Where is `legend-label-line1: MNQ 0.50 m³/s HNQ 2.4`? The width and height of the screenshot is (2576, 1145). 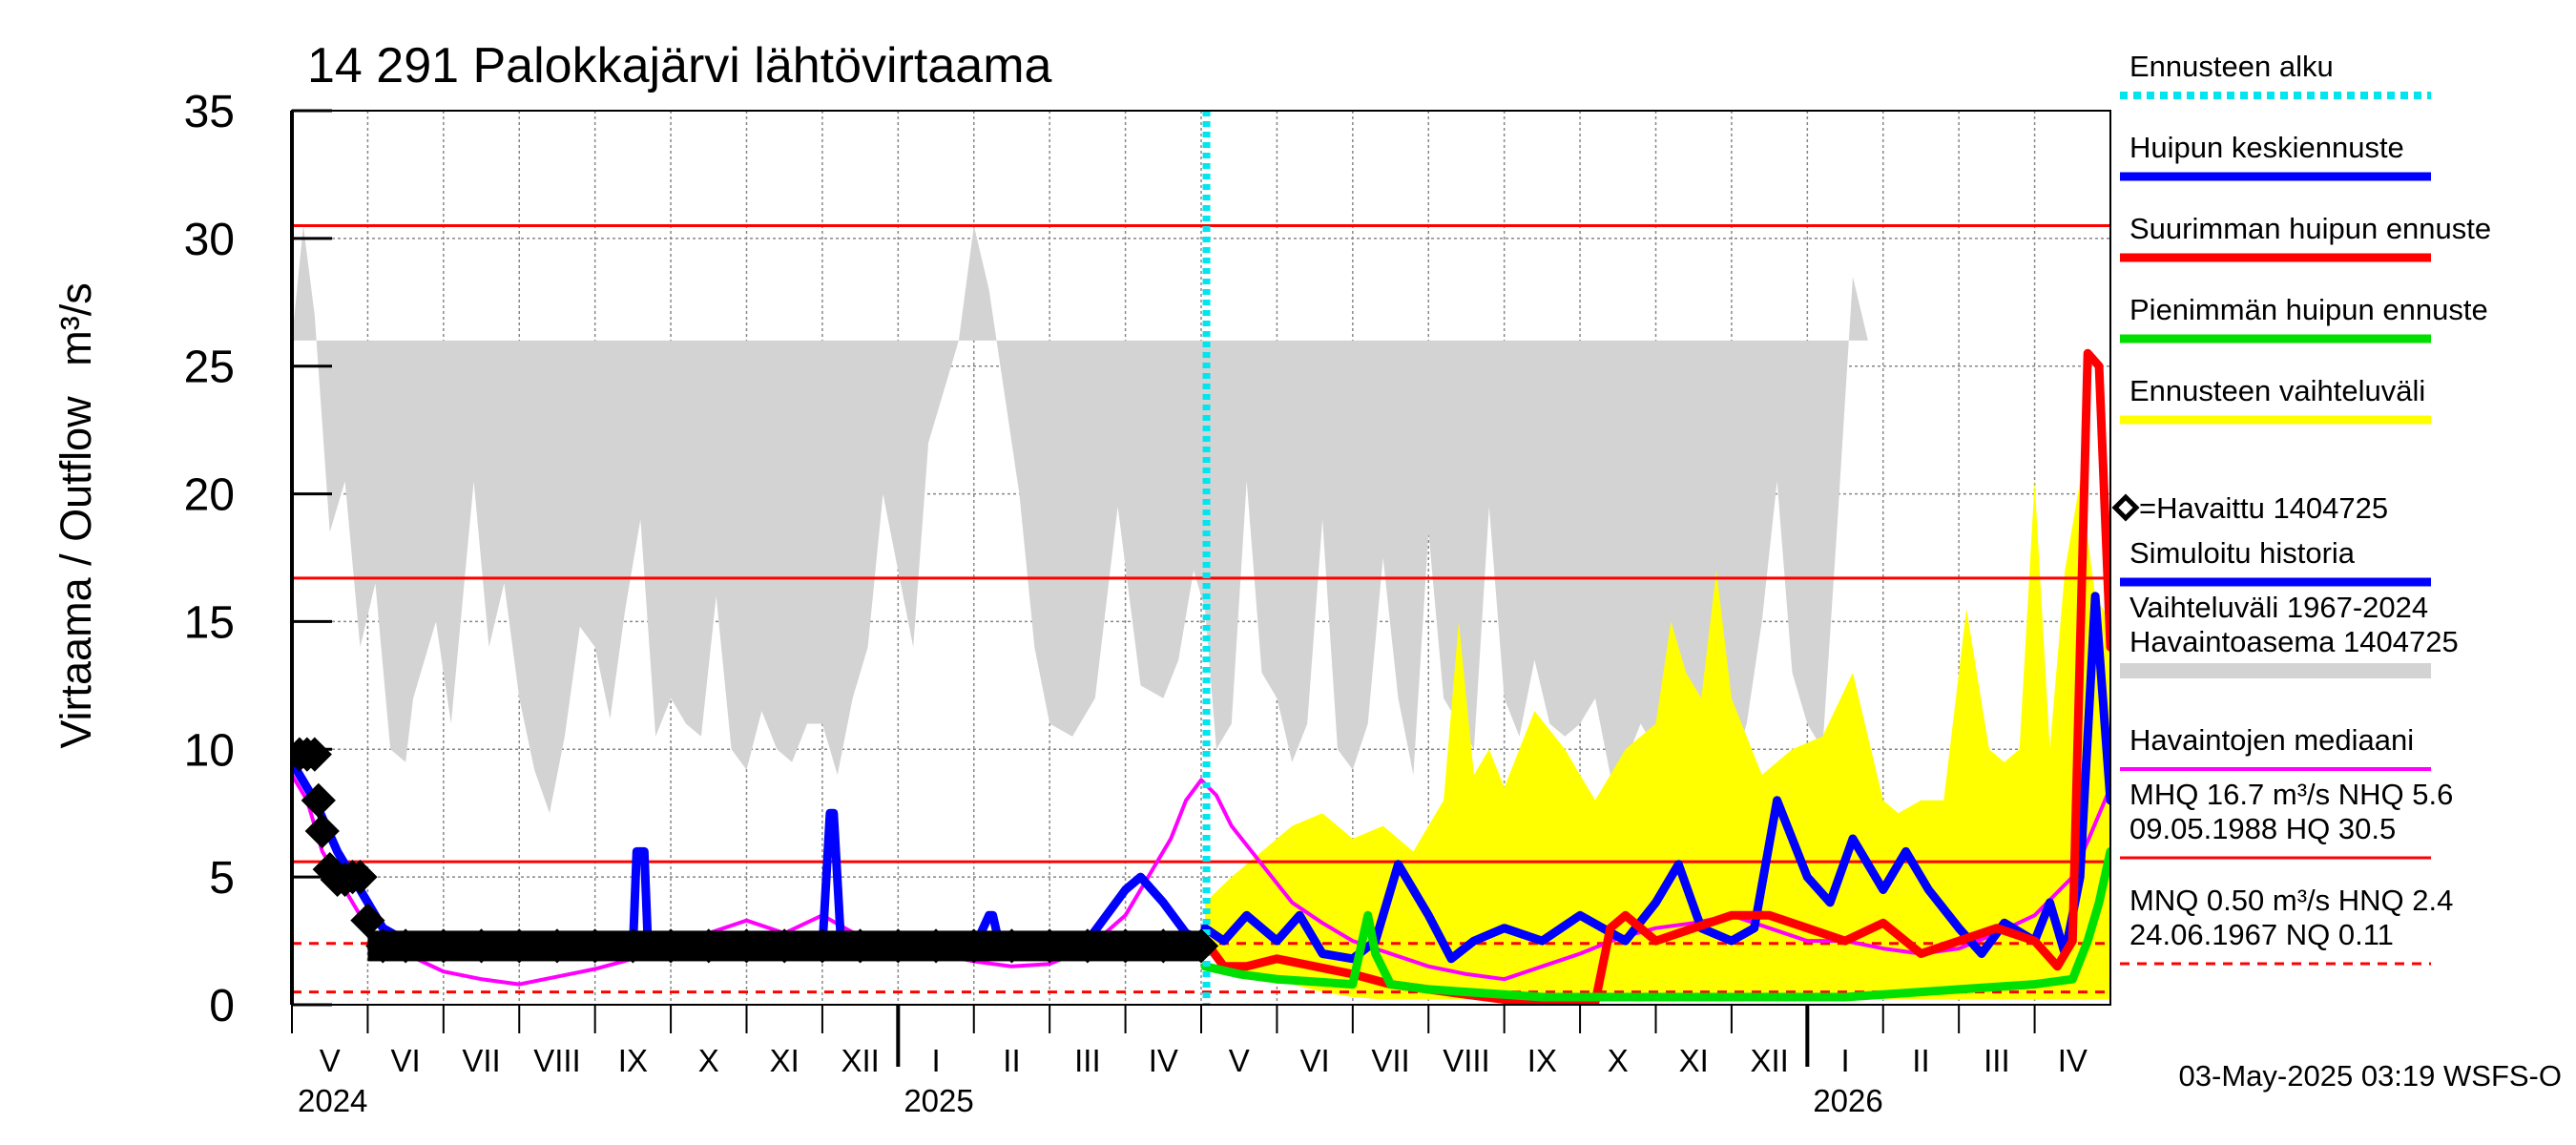
legend-label-line1: MNQ 0.50 m³/s HNQ 2.4 is located at coordinates (2291, 901).